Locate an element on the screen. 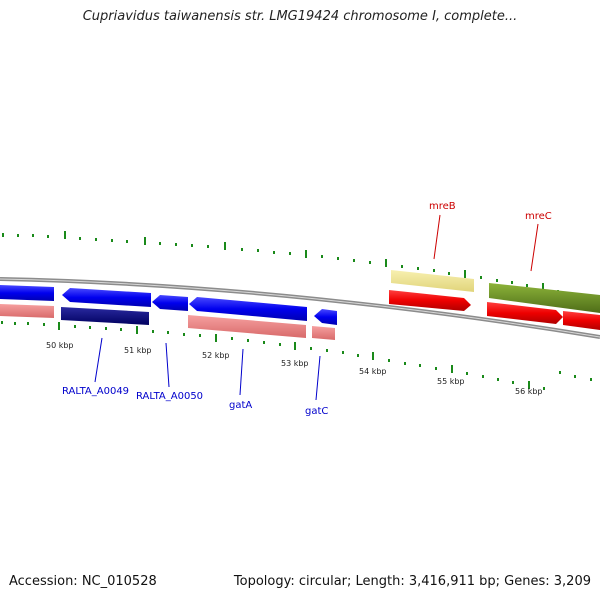 This screenshot has height=600, width=600. gene-ralta-a0050 is located at coordinates (170, 303).